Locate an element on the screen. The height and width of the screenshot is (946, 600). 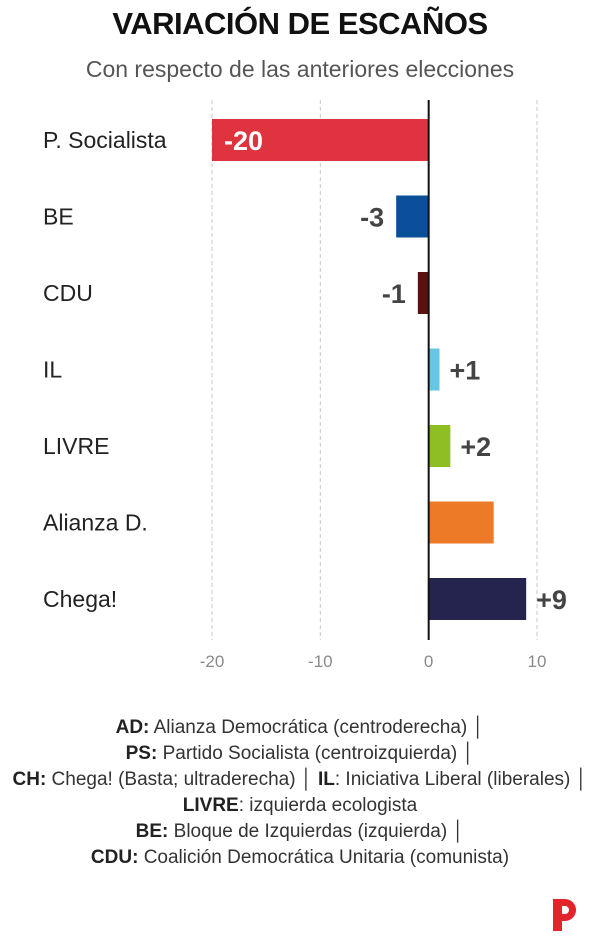
footnote-text-ps: Partido Socialista (centroizquierda) │ is located at coordinates (316, 753).